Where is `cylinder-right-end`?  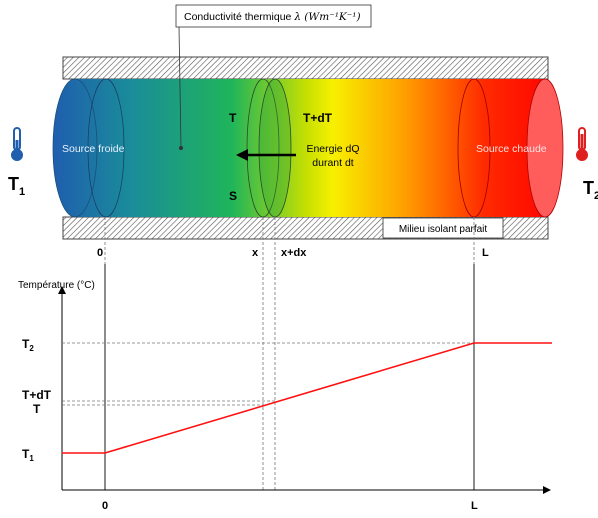
cylinder-right-end is located at coordinates (545, 148).